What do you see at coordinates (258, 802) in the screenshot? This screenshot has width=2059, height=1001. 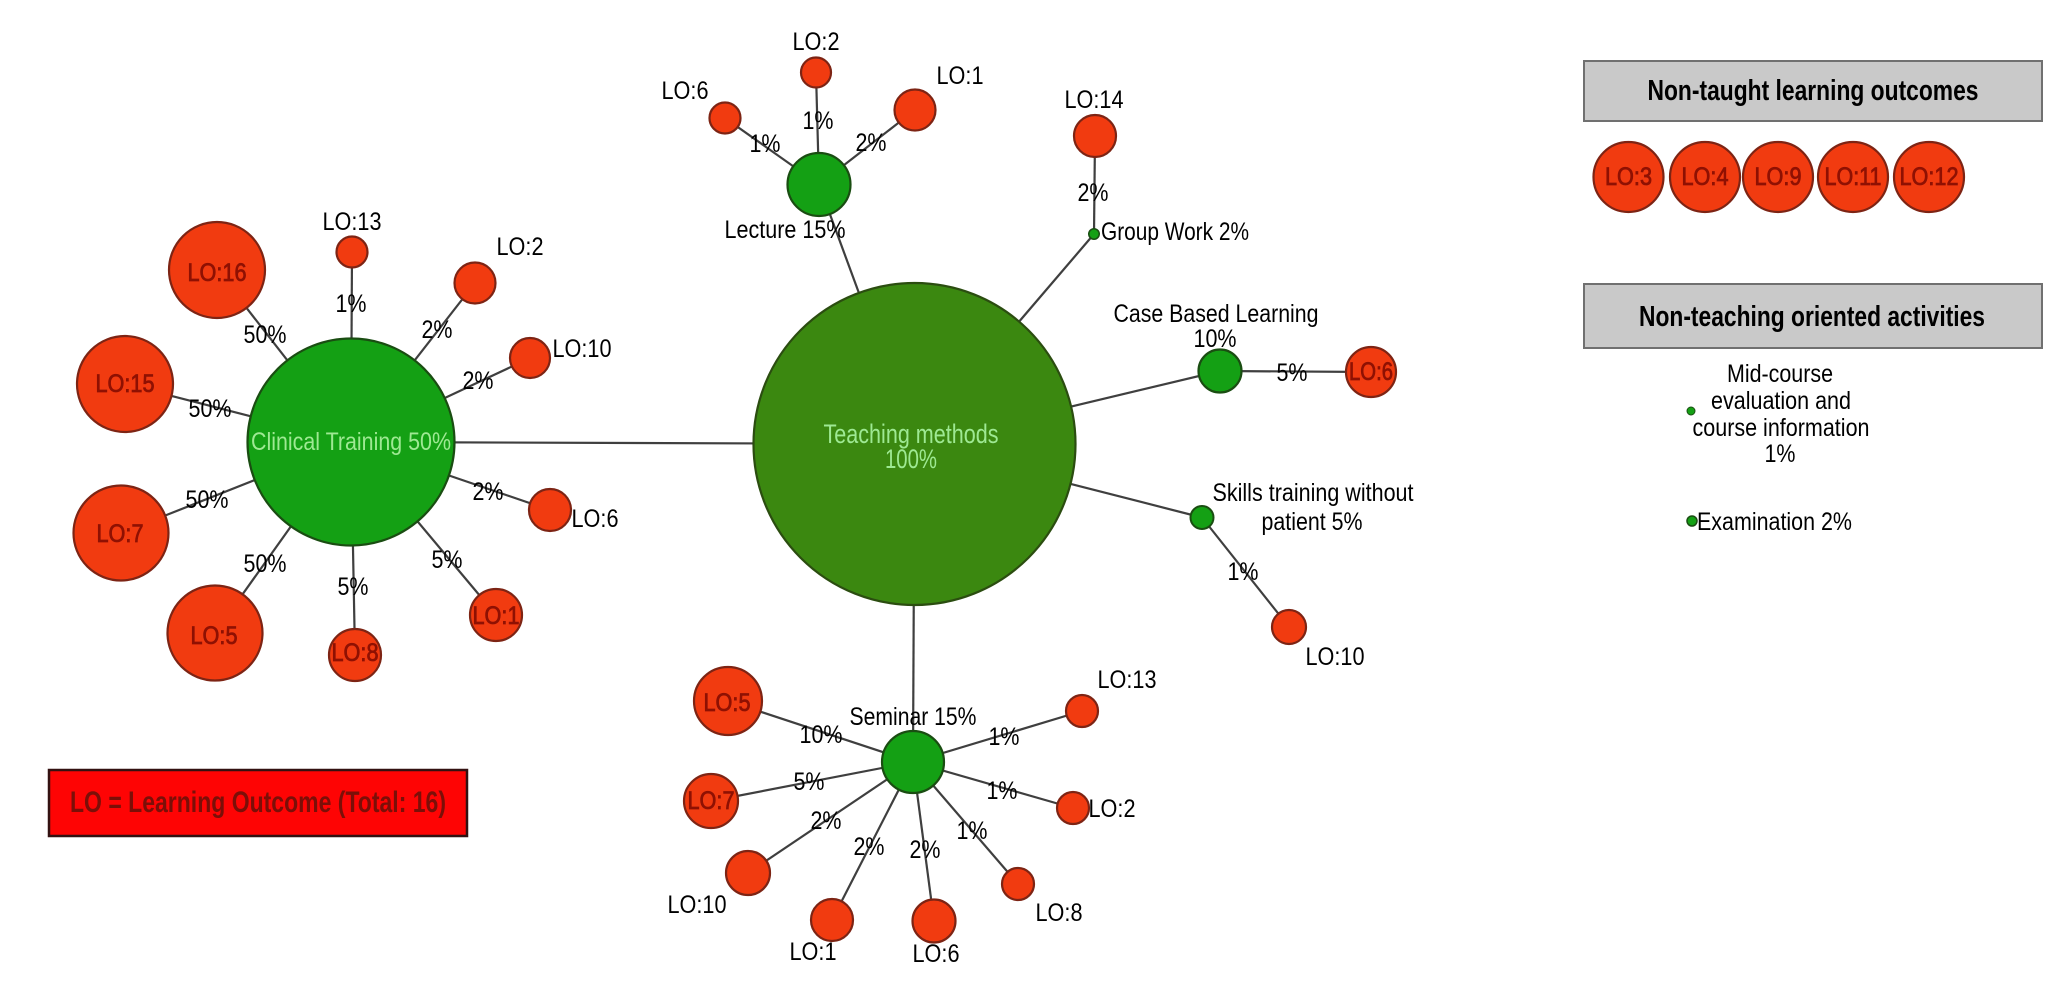 I see `svg-text:LO = Learning Outcome (Total:: LO = Learning Outcome (Total: 16)` at bounding box center [258, 802].